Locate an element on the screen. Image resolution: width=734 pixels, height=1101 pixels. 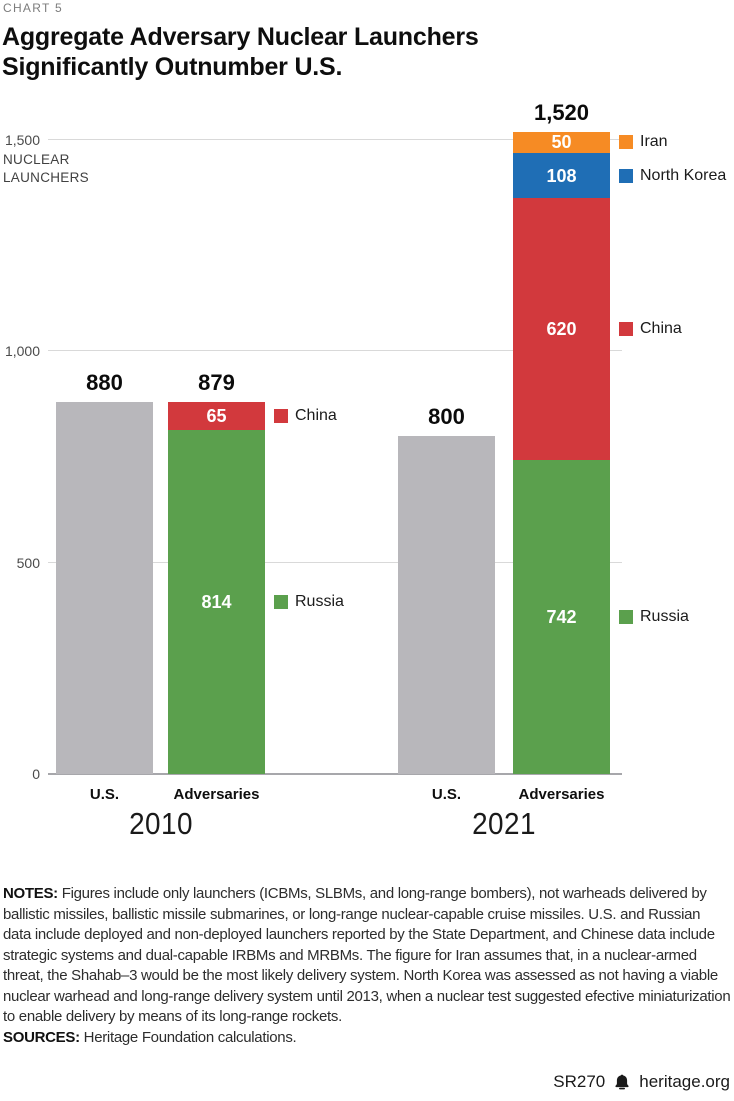
total-label-u-s-2021: 800 is located at coordinates (446, 416).